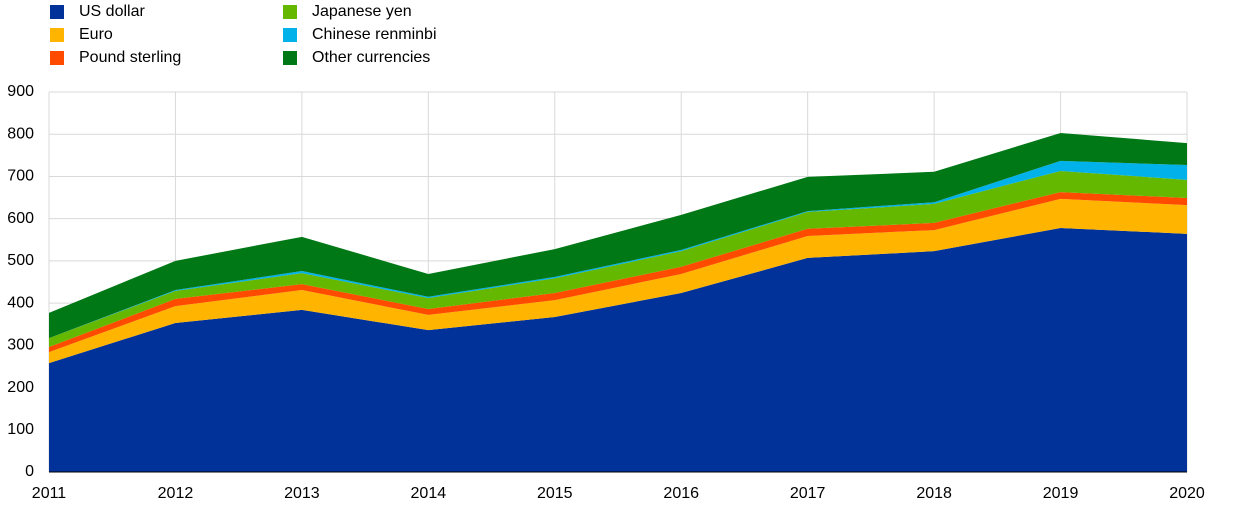 The width and height of the screenshot is (1240, 512). Describe the element at coordinates (20, 176) in the screenshot. I see `y-tick-label: 700` at that location.